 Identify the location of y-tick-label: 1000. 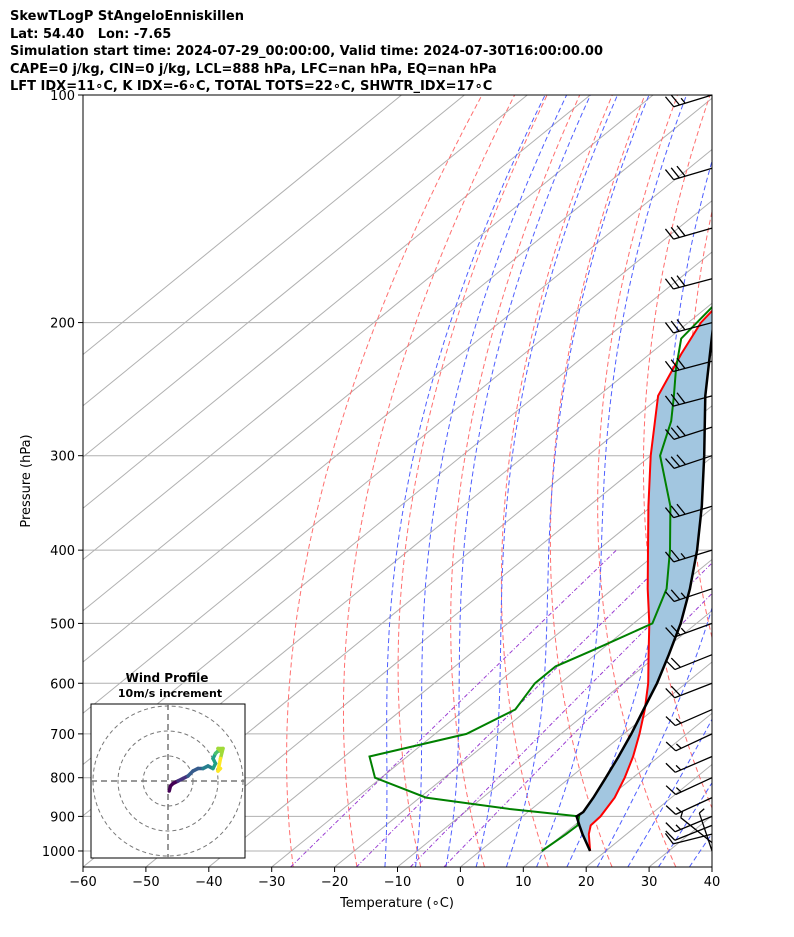
(58, 852).